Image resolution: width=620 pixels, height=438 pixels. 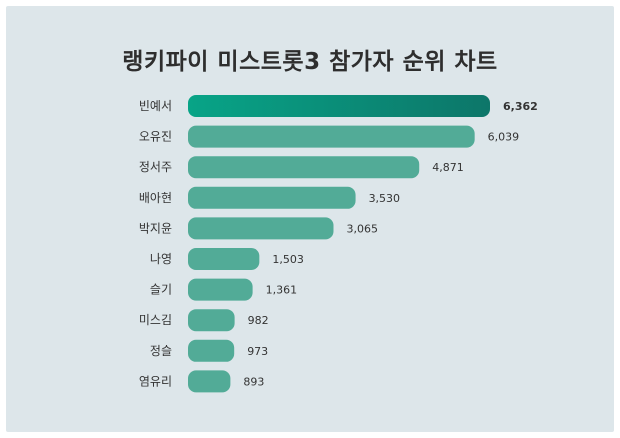 What do you see at coordinates (161, 290) in the screenshot?
I see `category-label: 슬기` at bounding box center [161, 290].